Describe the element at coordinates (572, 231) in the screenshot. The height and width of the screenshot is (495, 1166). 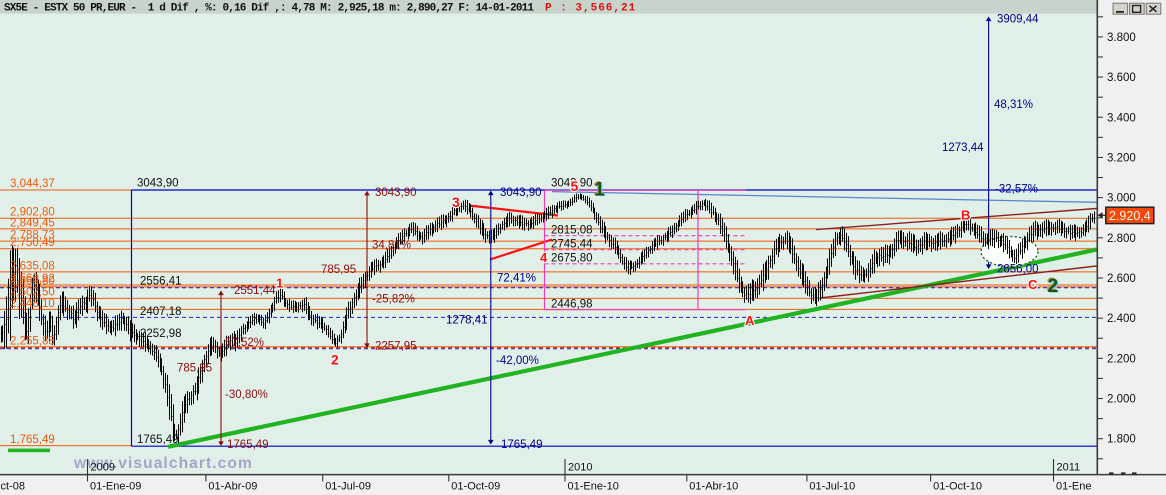
I see `svg-text: 2815,08` at that location.